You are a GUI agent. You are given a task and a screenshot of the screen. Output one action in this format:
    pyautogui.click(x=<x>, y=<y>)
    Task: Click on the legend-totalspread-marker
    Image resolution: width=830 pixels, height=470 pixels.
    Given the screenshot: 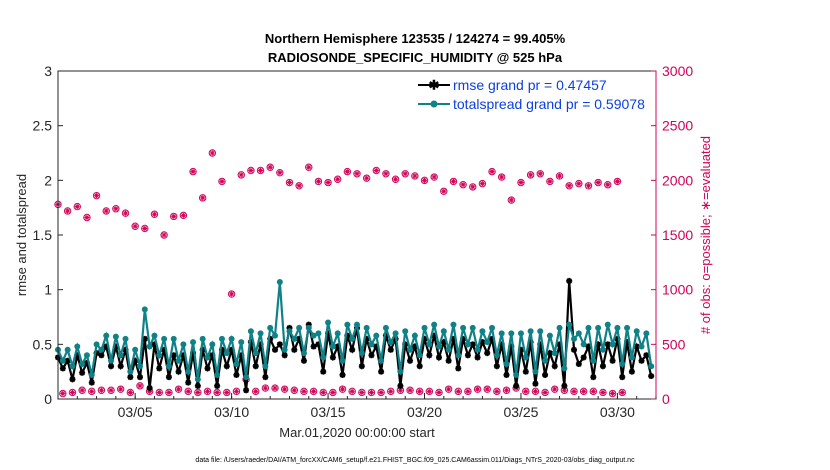 What is the action you would take?
    pyautogui.click(x=434, y=104)
    